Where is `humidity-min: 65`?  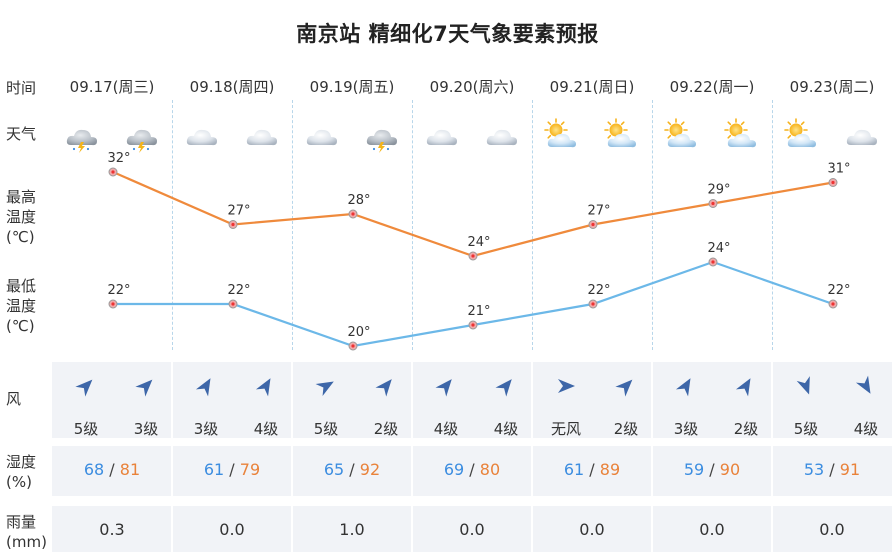 humidity-min: 65 is located at coordinates (334, 469).